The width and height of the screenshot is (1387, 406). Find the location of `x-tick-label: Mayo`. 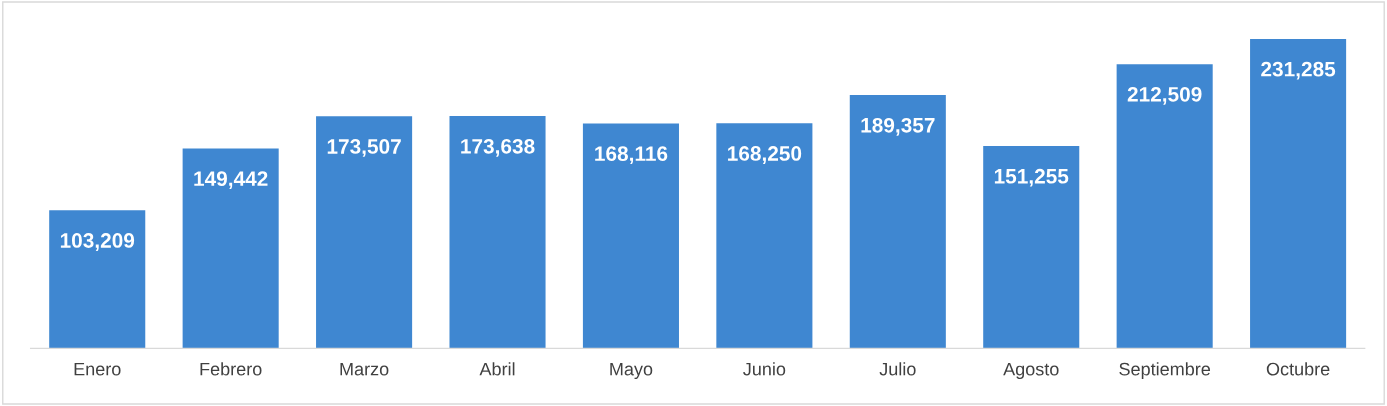

x-tick-label: Mayo is located at coordinates (631, 371).